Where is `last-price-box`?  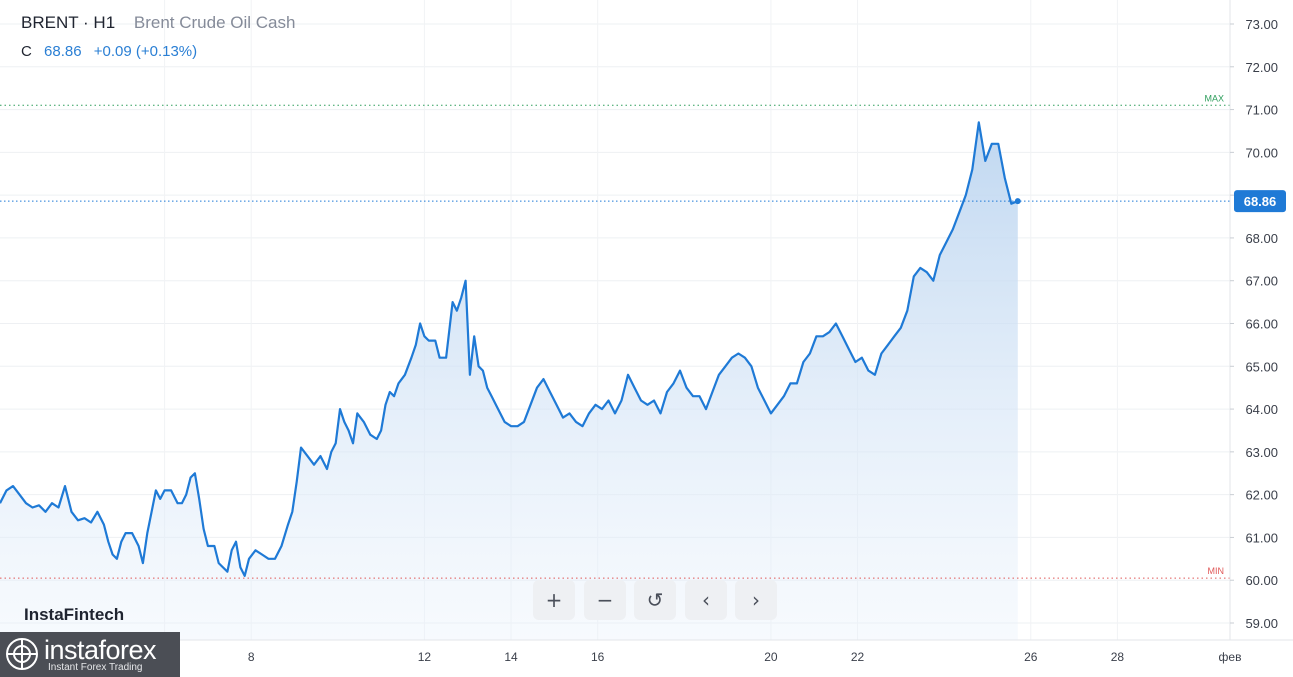 last-price-box is located at coordinates (1260, 201).